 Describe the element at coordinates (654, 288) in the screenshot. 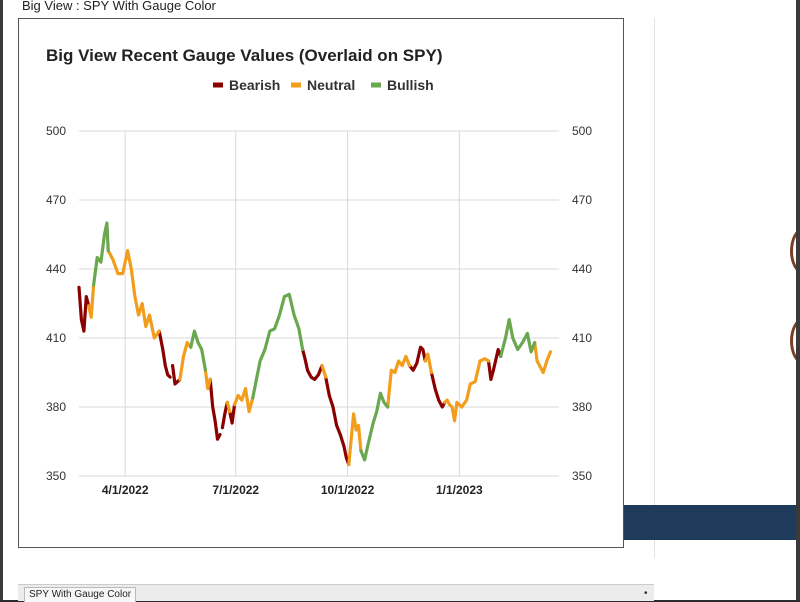

I see `right-divider` at that location.